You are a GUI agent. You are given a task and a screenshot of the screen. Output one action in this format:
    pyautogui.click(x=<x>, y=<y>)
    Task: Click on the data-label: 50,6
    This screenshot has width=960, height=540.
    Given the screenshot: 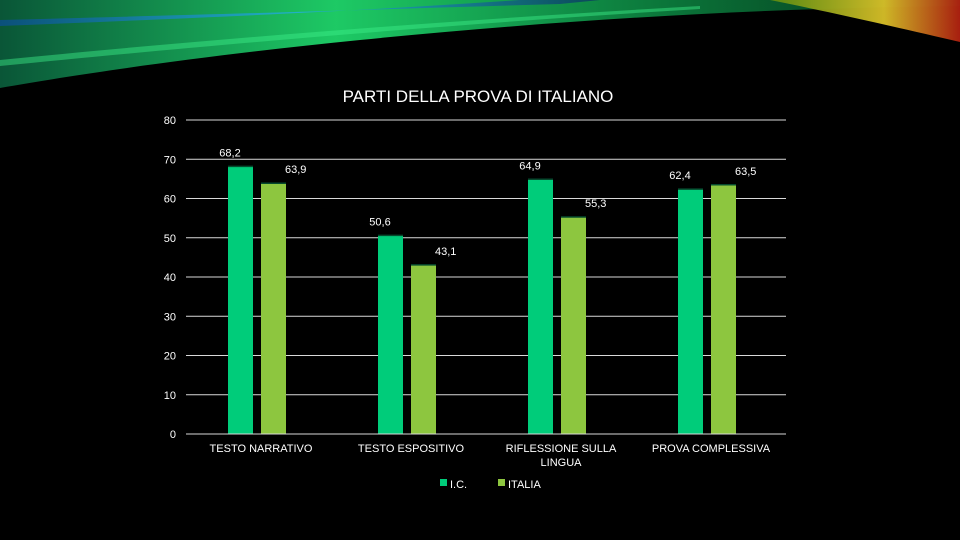 What is the action you would take?
    pyautogui.click(x=379, y=222)
    